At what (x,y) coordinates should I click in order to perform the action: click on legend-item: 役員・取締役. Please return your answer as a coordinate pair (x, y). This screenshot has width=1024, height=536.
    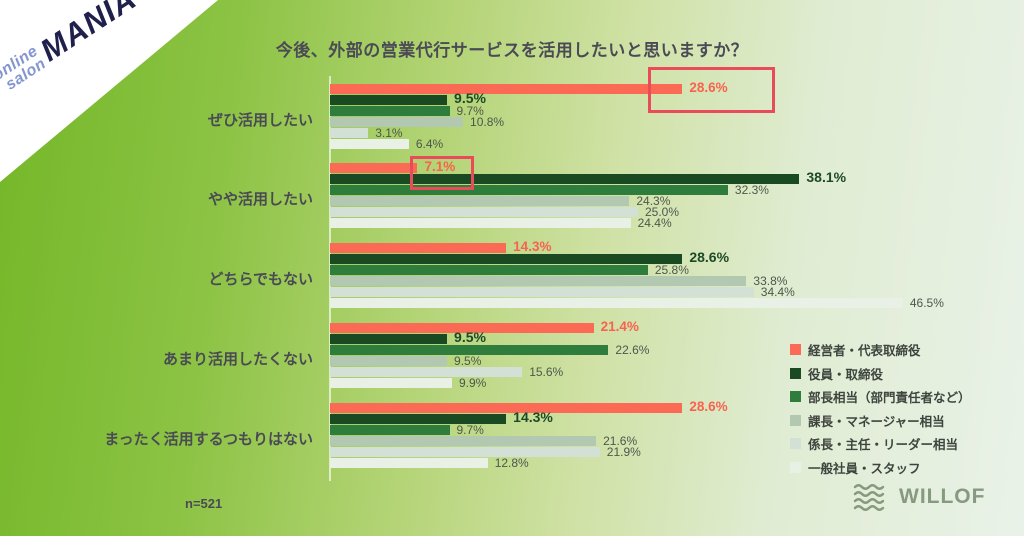
    Looking at the image, I should click on (836, 373).